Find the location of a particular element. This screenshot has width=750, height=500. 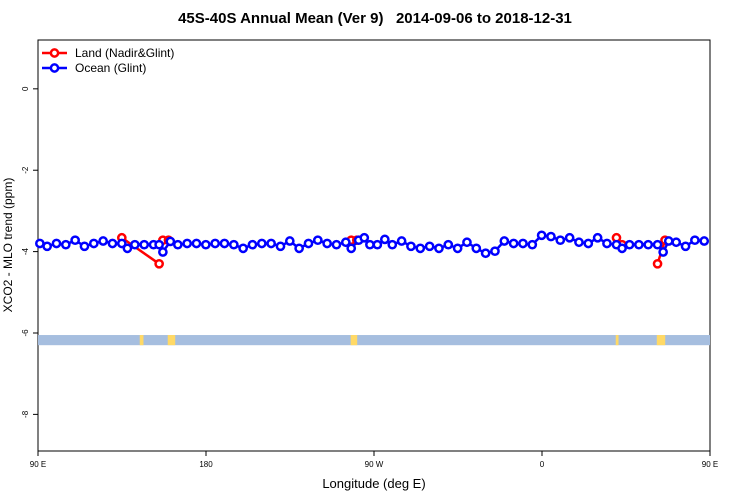

x-tick-label: 0 is located at coordinates (542, 464).